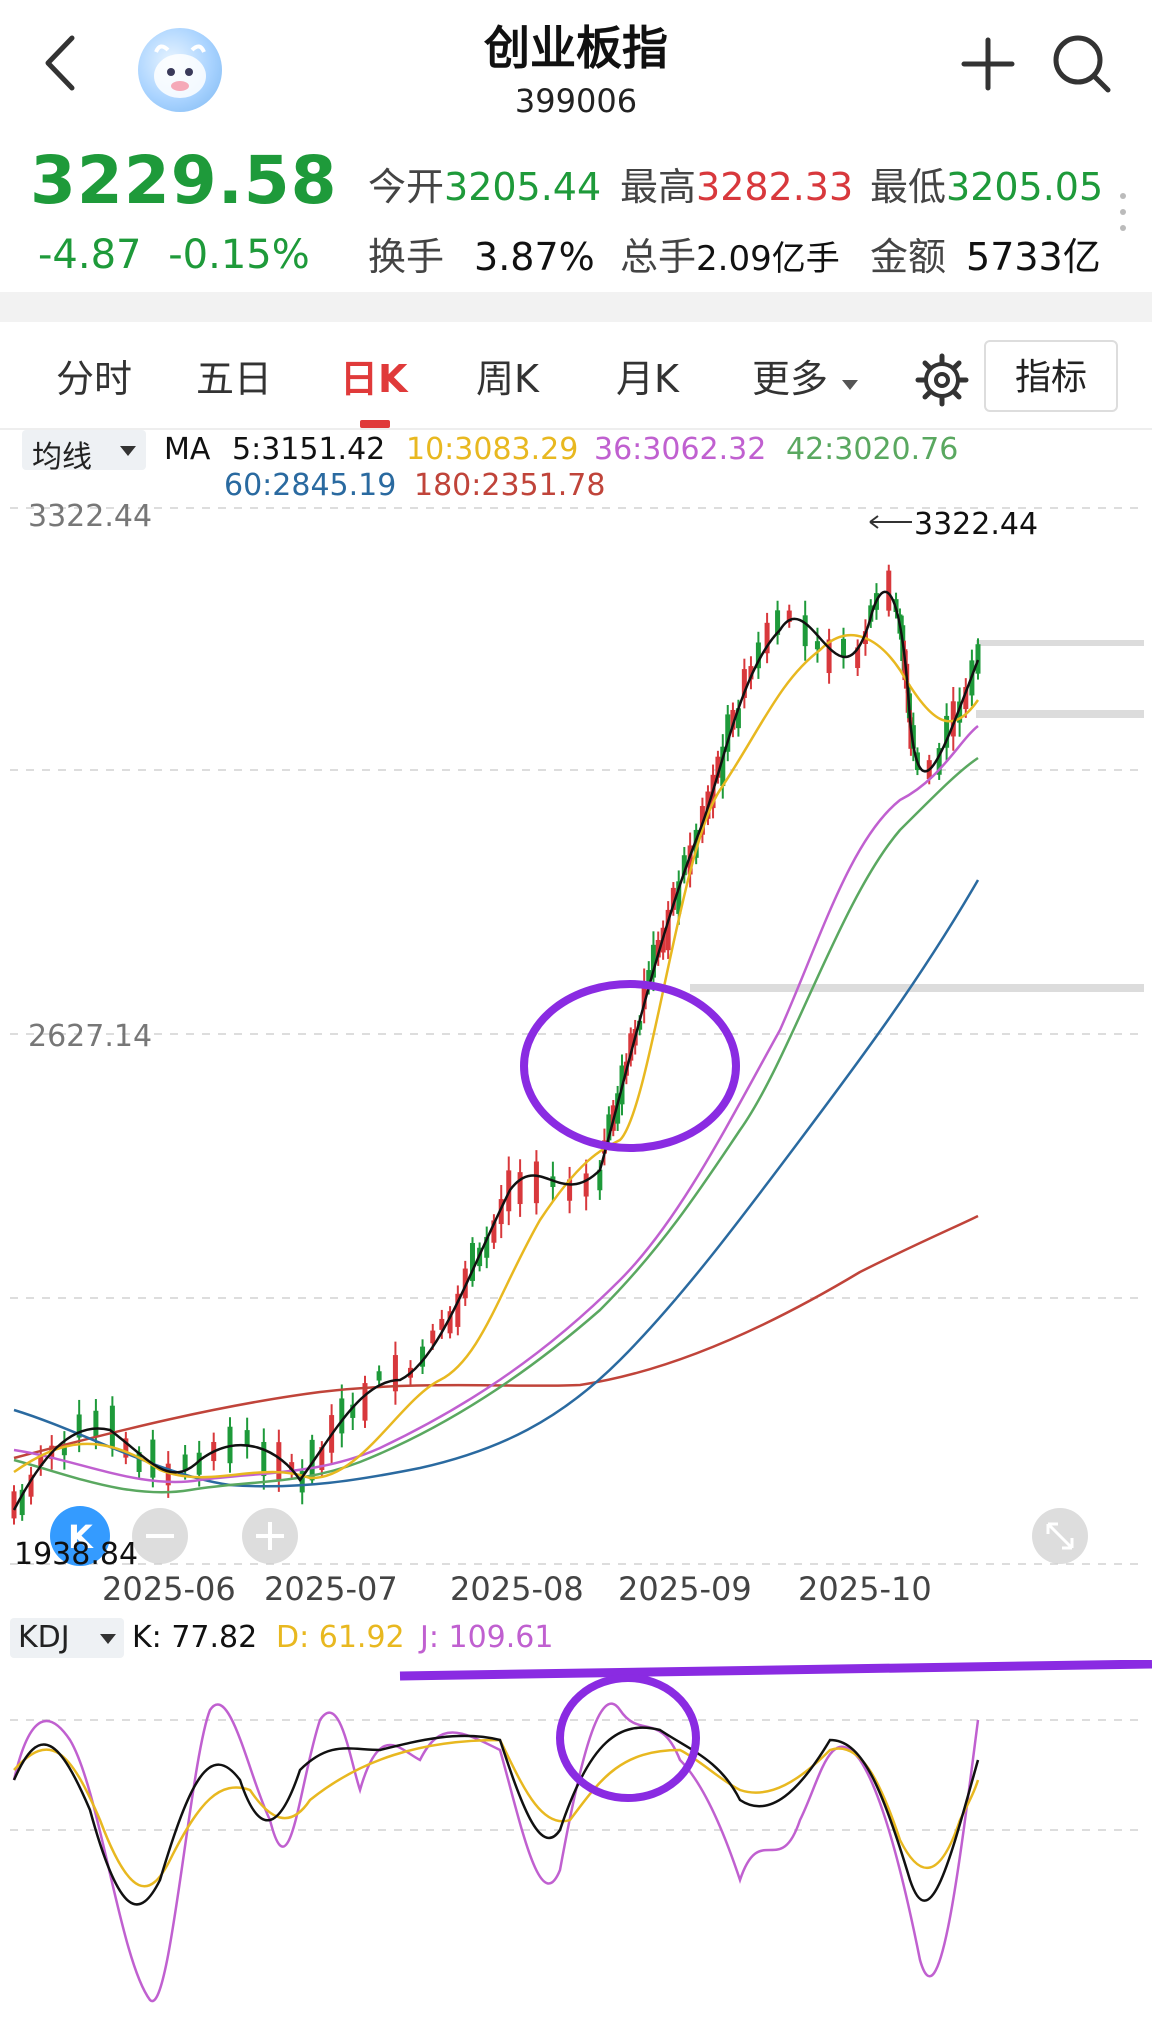 This screenshot has height=2026, width=1152. I want to click on index-code: 399006, so click(576, 101).